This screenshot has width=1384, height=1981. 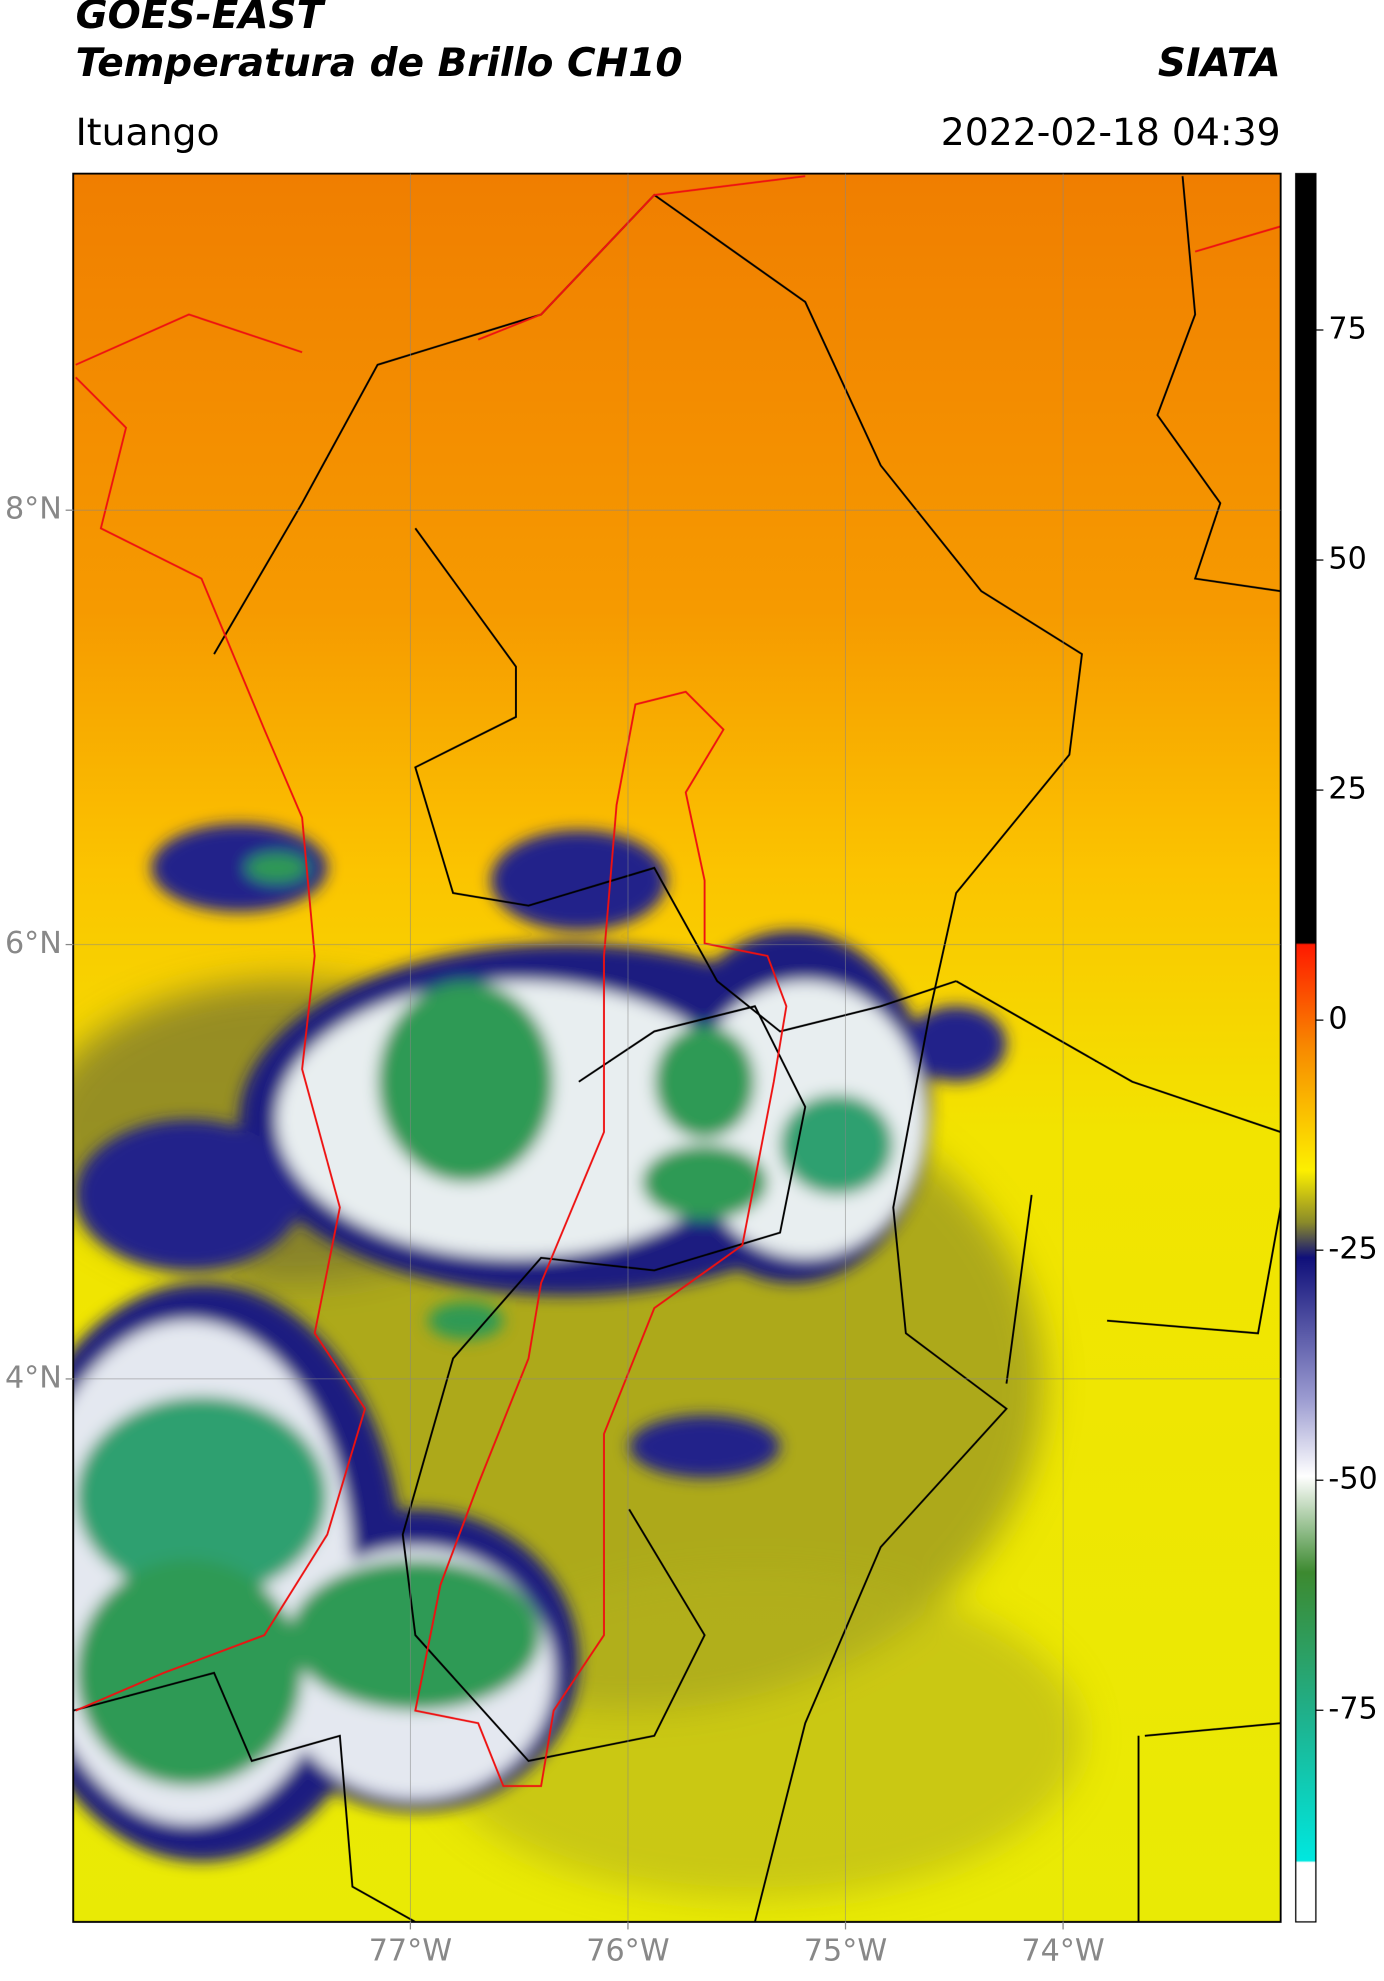 I want to click on datetime: 2022-02-18 04:39, so click(x=1111, y=132).